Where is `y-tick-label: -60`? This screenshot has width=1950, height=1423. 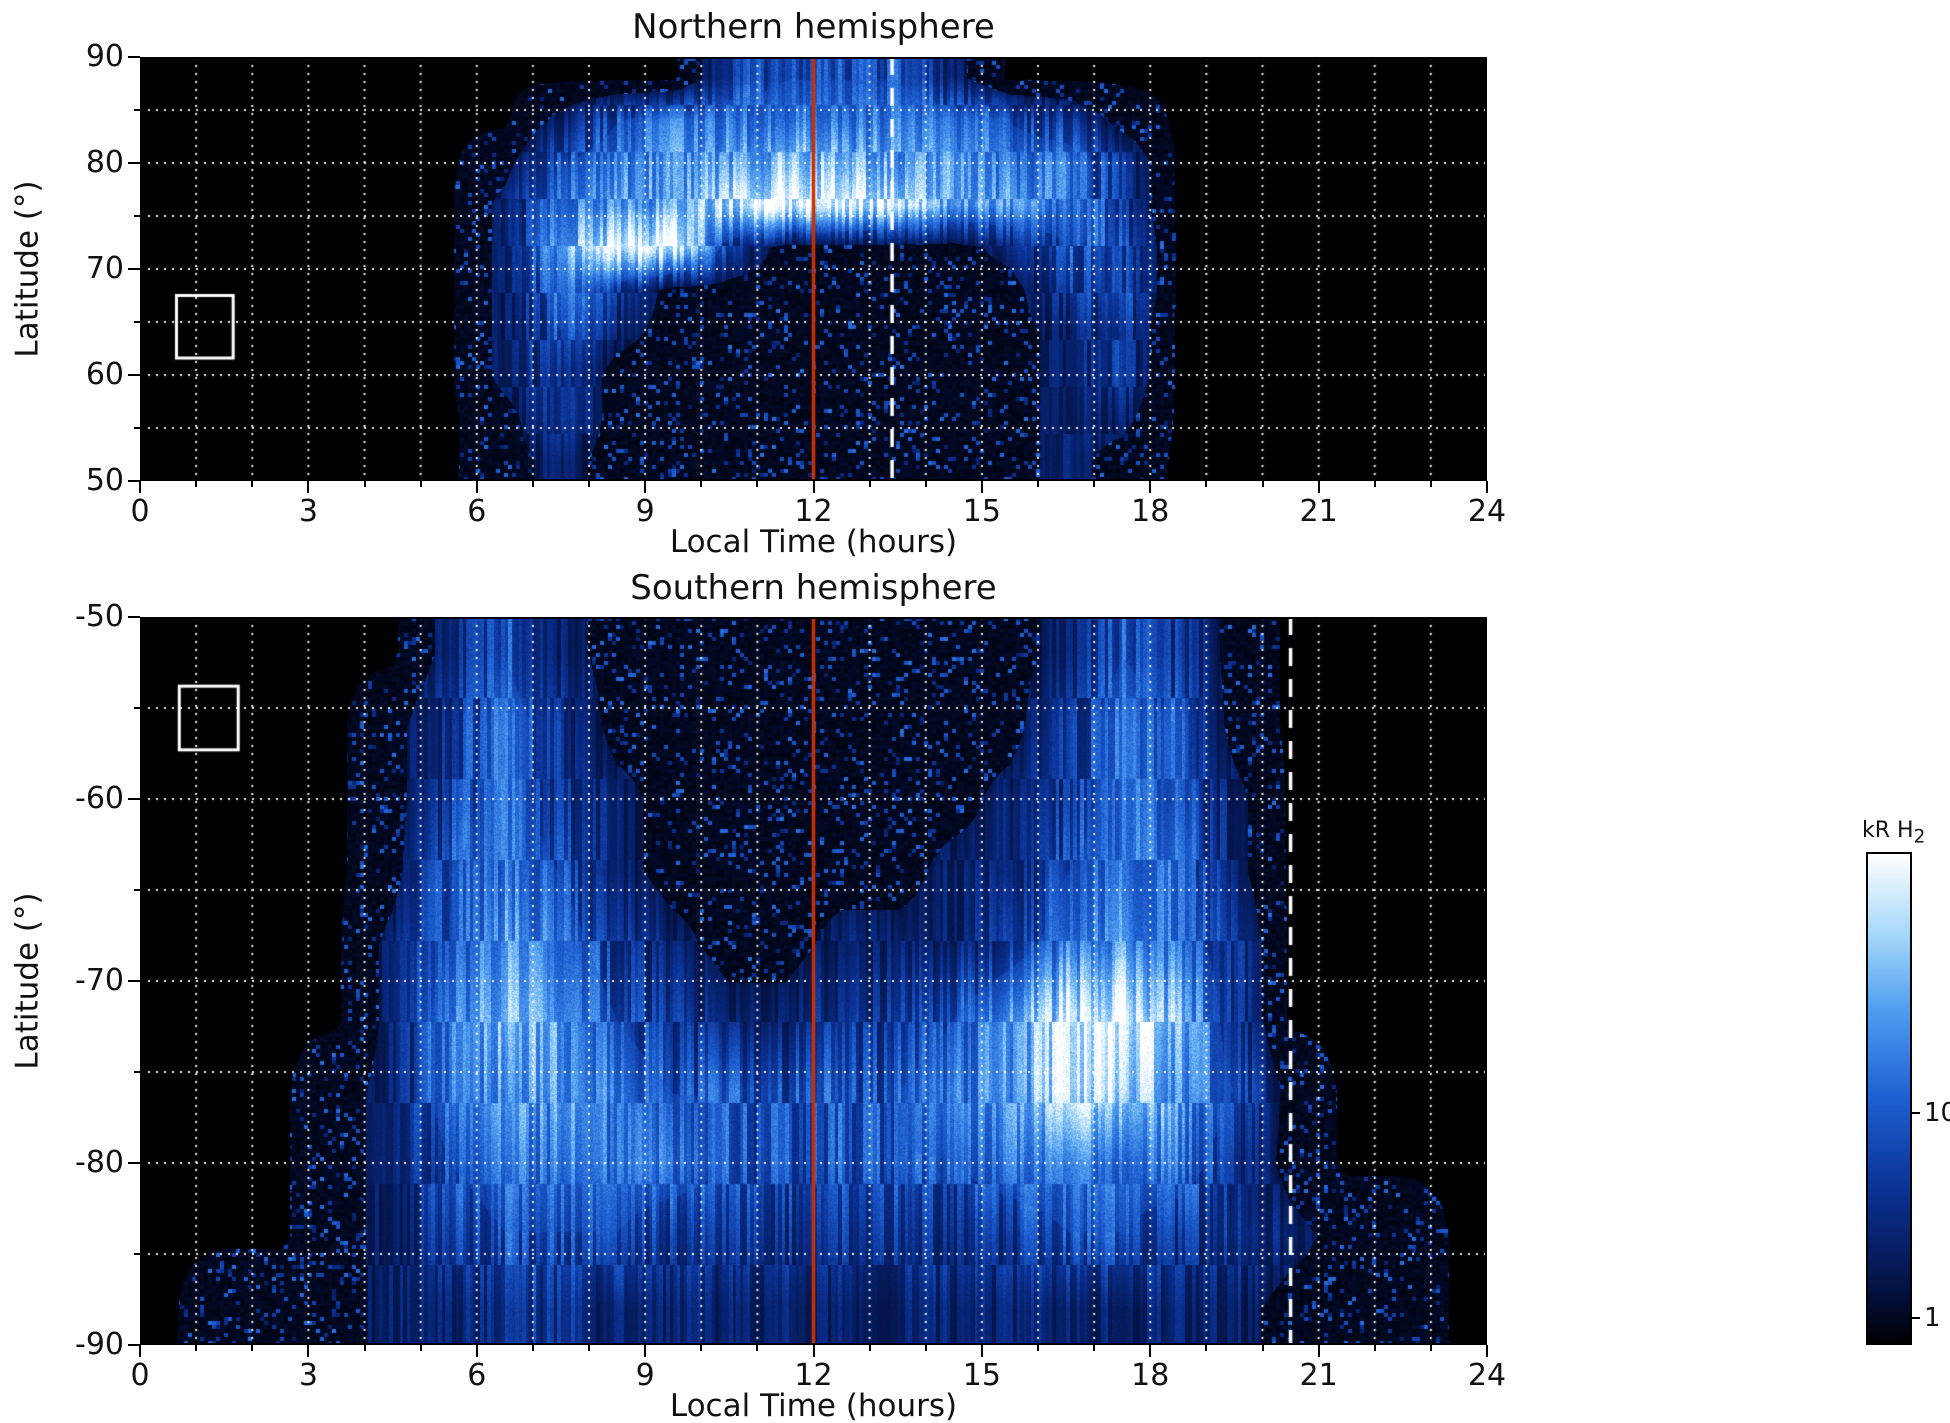
y-tick-label: -60 is located at coordinates (99, 798).